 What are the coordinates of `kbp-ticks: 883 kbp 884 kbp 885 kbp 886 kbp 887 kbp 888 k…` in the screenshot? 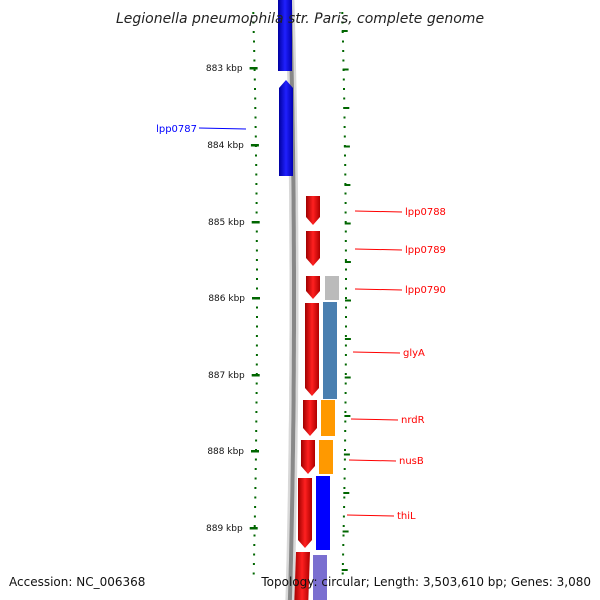 It's located at (233, 299).